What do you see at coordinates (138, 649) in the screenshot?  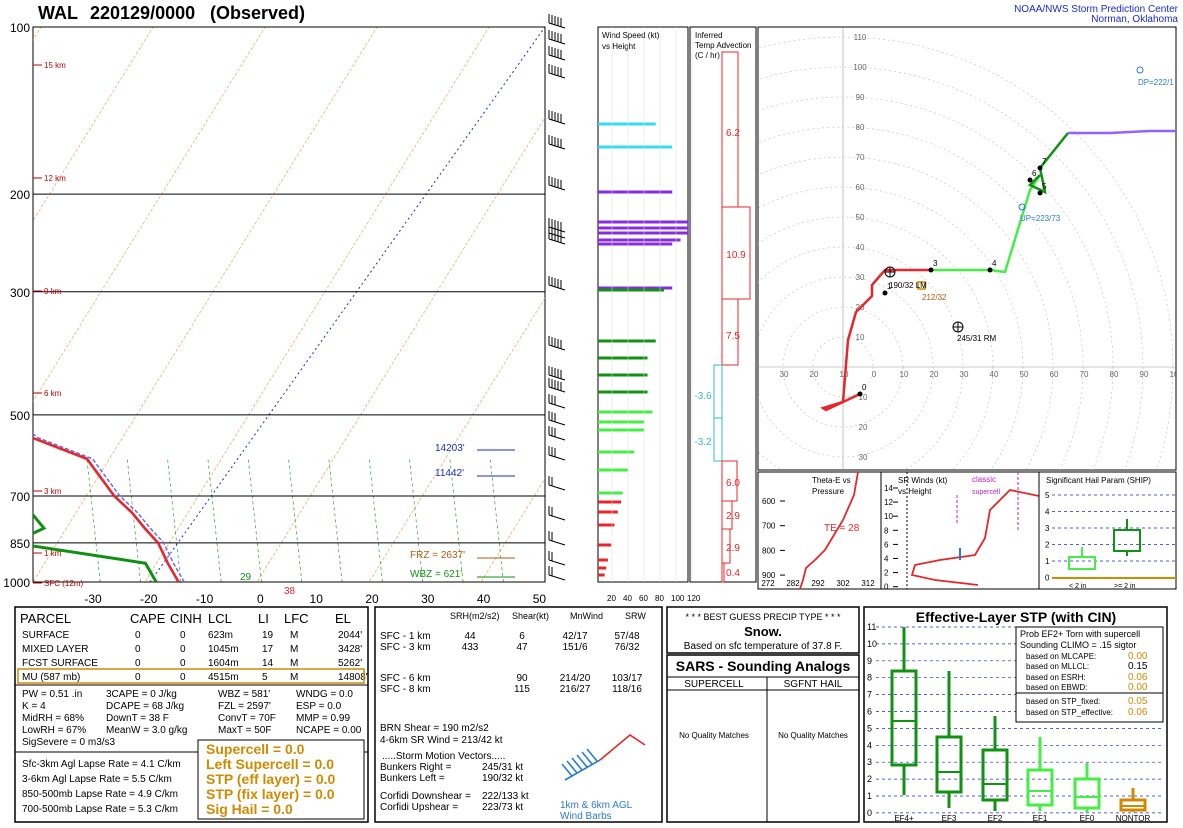 I see `parcel-cell: 0` at bounding box center [138, 649].